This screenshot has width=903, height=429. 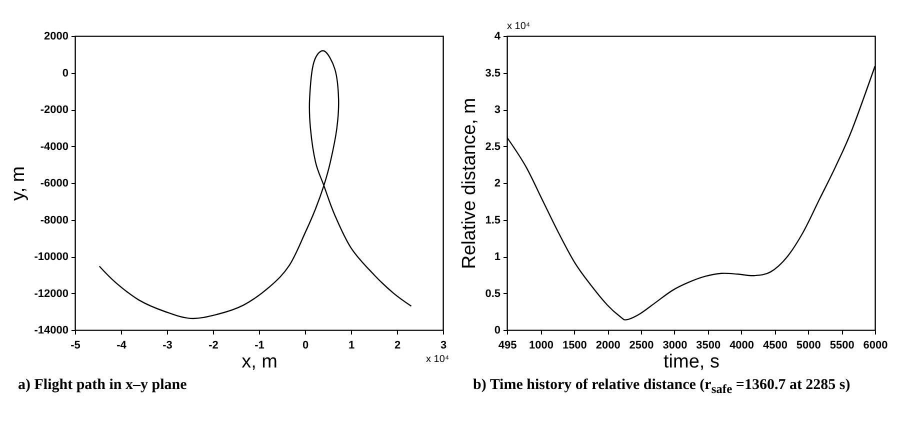 I want to click on y-tick-label: 3.5, so click(x=492, y=73).